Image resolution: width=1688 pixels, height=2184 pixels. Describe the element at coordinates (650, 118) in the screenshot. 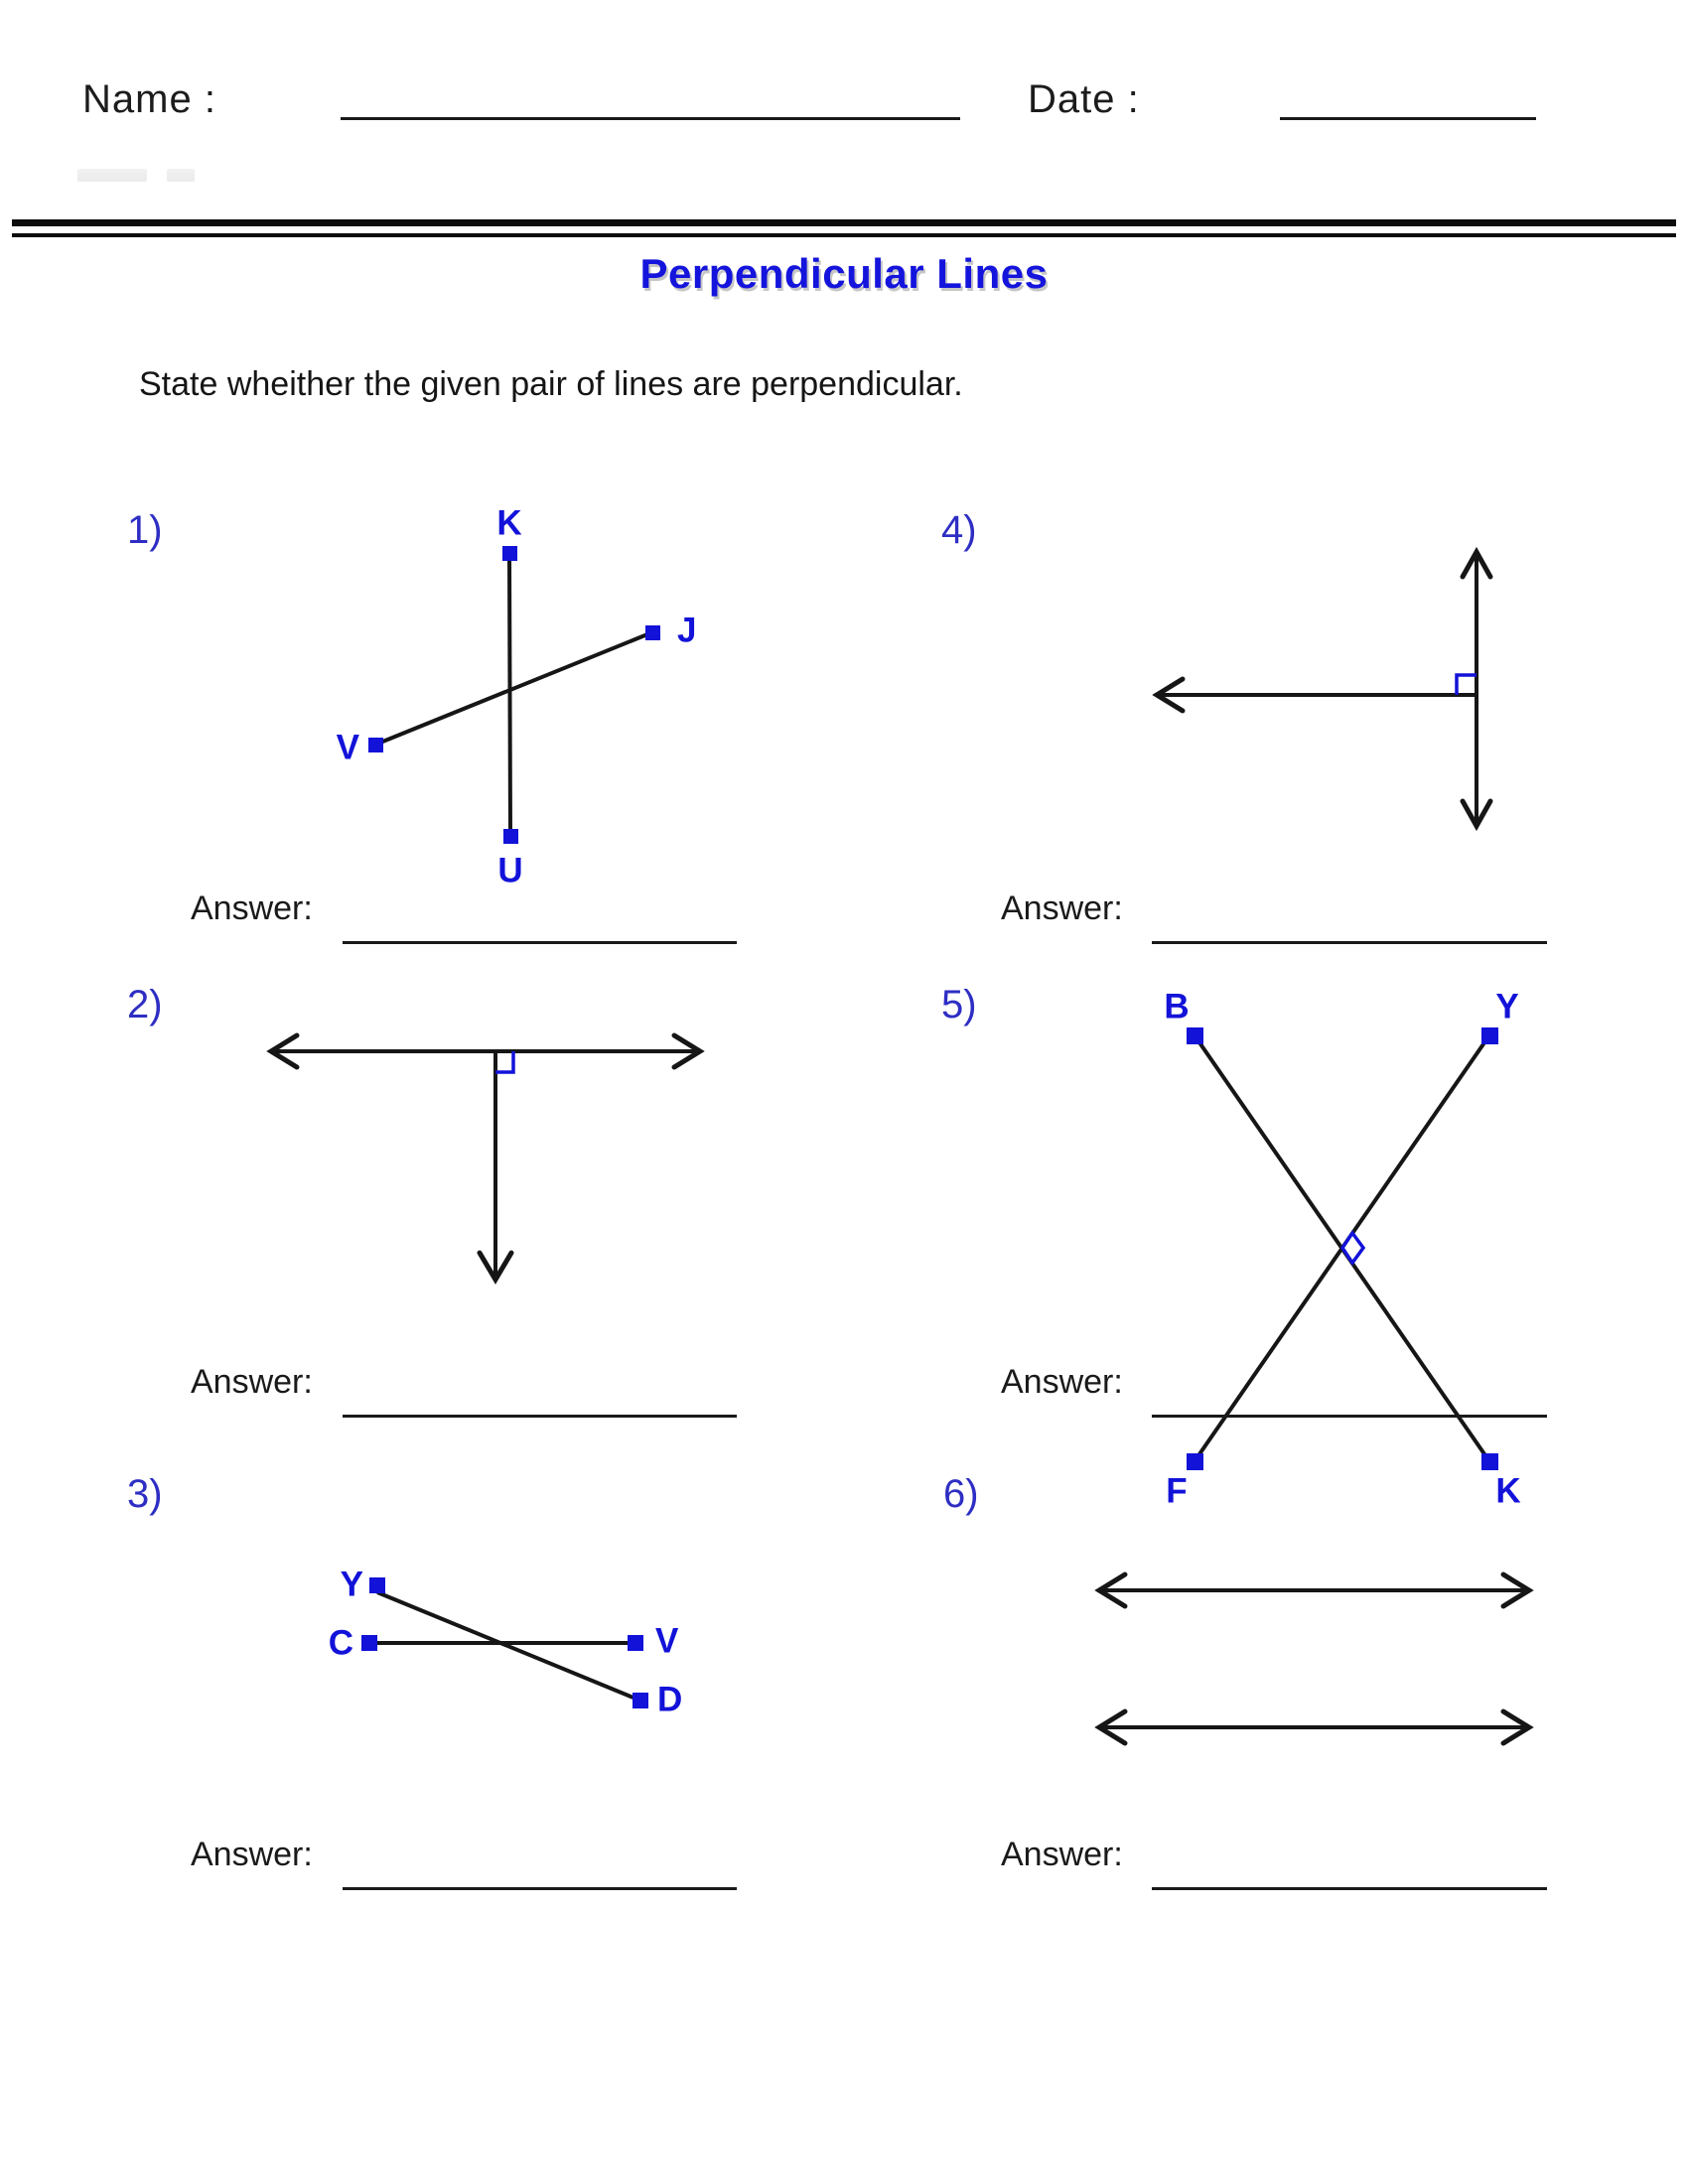

I see `name-blank-line` at that location.